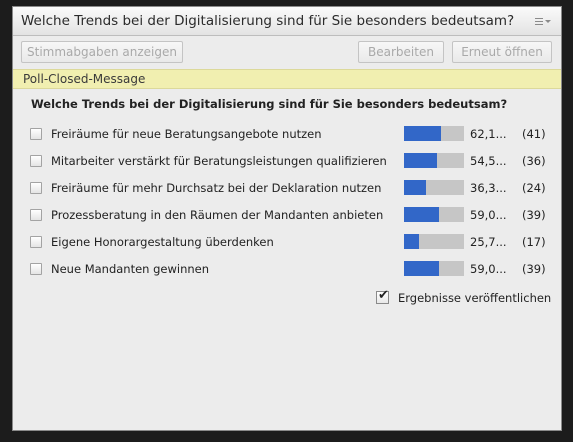 This screenshot has width=573, height=442. What do you see at coordinates (534, 242) in the screenshot?
I see `answer-count: (17)` at bounding box center [534, 242].